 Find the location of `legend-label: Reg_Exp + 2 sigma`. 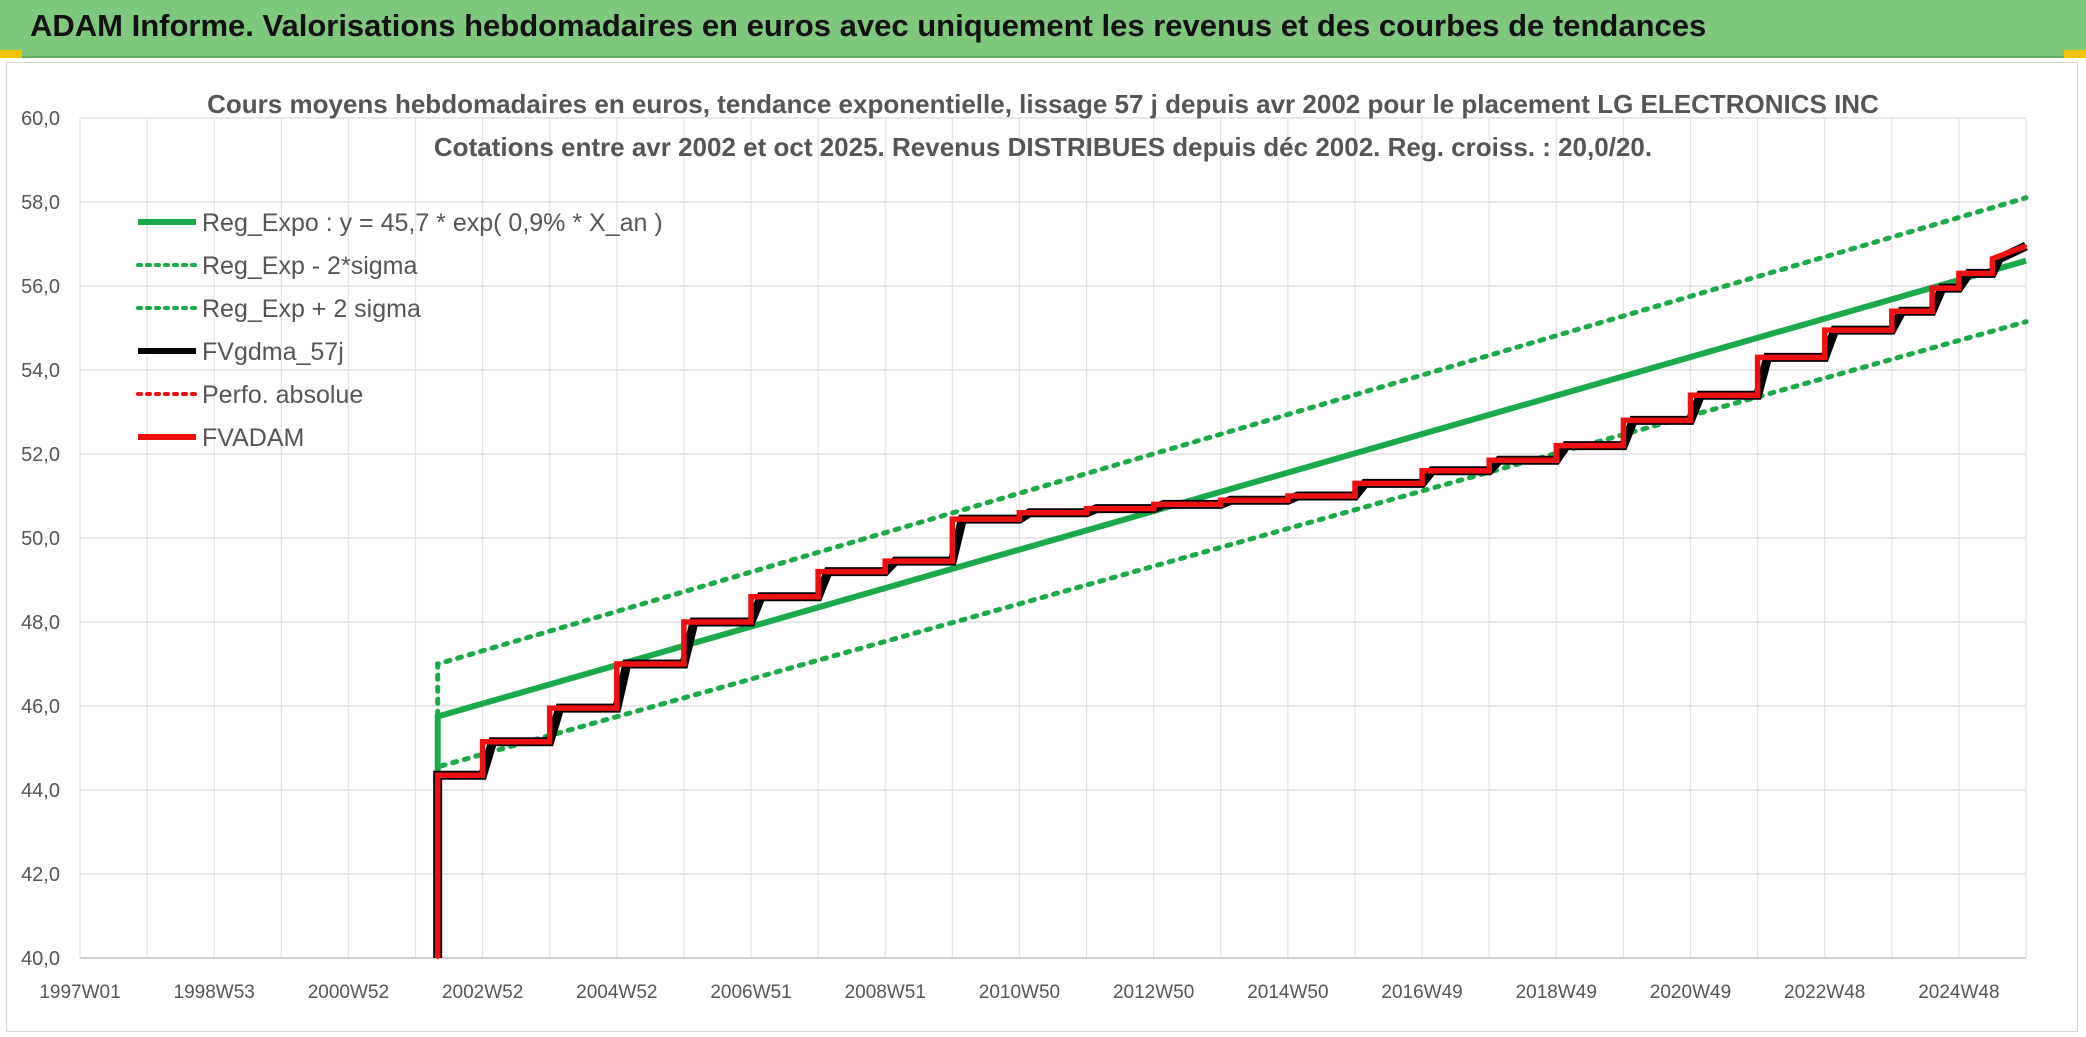

legend-label: Reg_Exp + 2 sigma is located at coordinates (311, 309).